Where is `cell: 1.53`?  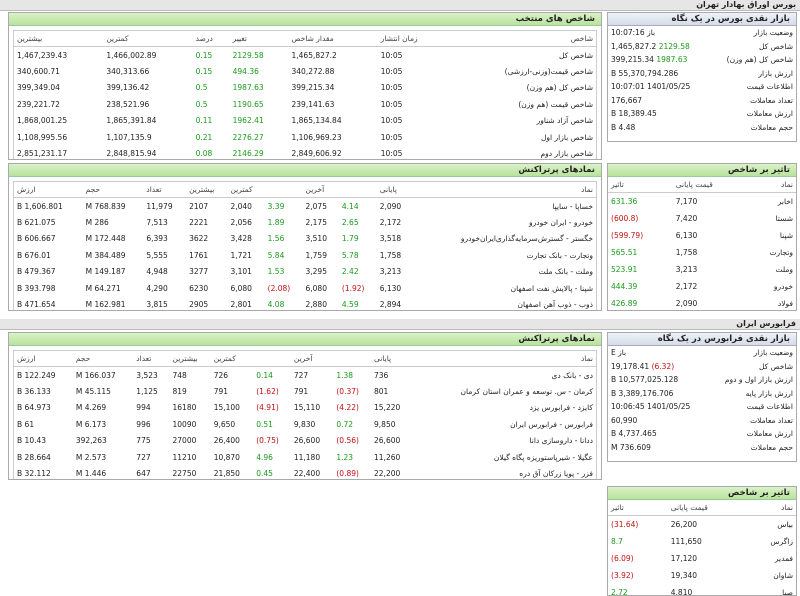 cell: 1.53 is located at coordinates (284, 272).